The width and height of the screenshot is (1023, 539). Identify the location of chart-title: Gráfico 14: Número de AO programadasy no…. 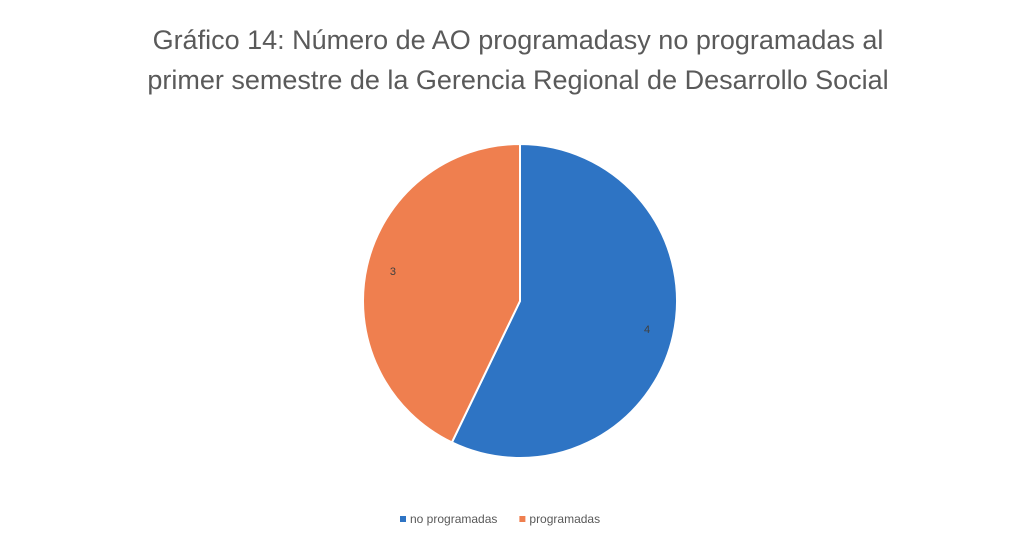
(518, 40).